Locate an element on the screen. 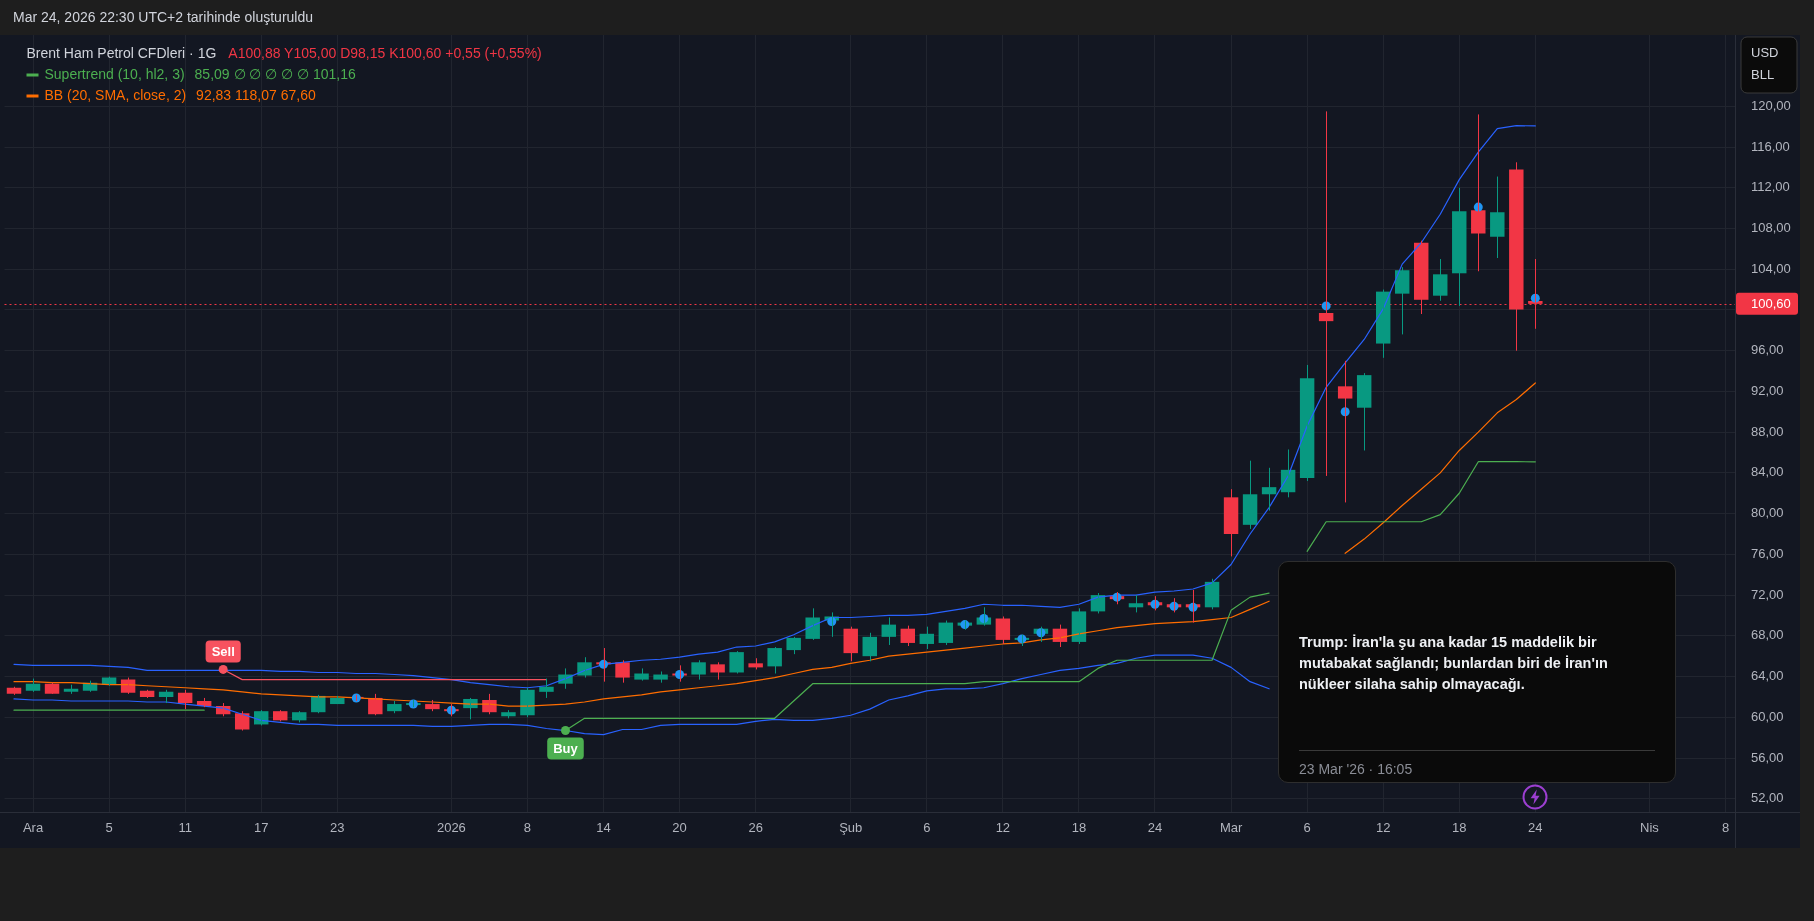 The height and width of the screenshot is (921, 1814). x-tick-label: Şub is located at coordinates (851, 828).